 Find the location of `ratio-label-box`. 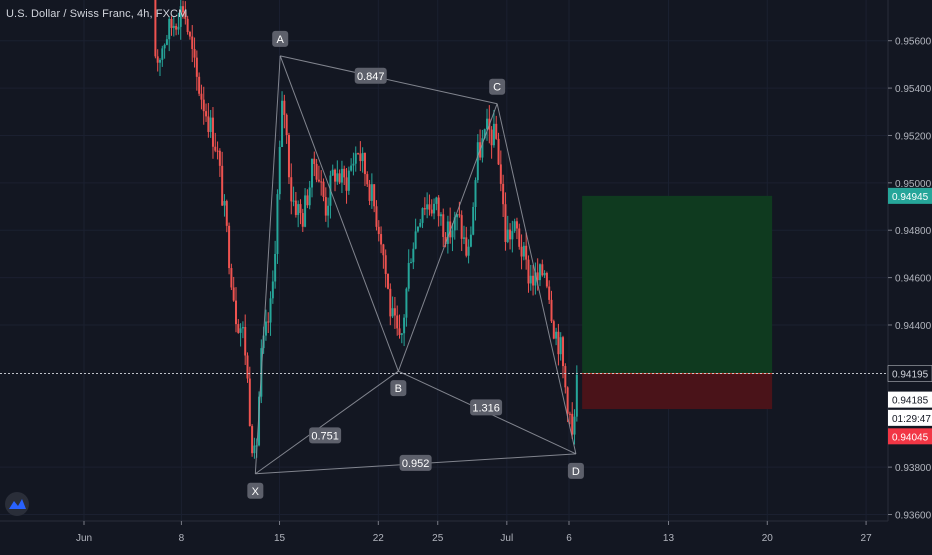

ratio-label-box is located at coordinates (486, 407).